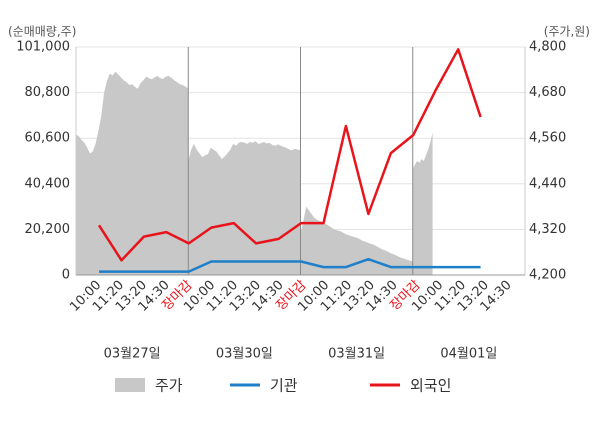 The image size is (600, 428). Describe the element at coordinates (284, 386) in the screenshot. I see `legend-label: 기관` at that location.